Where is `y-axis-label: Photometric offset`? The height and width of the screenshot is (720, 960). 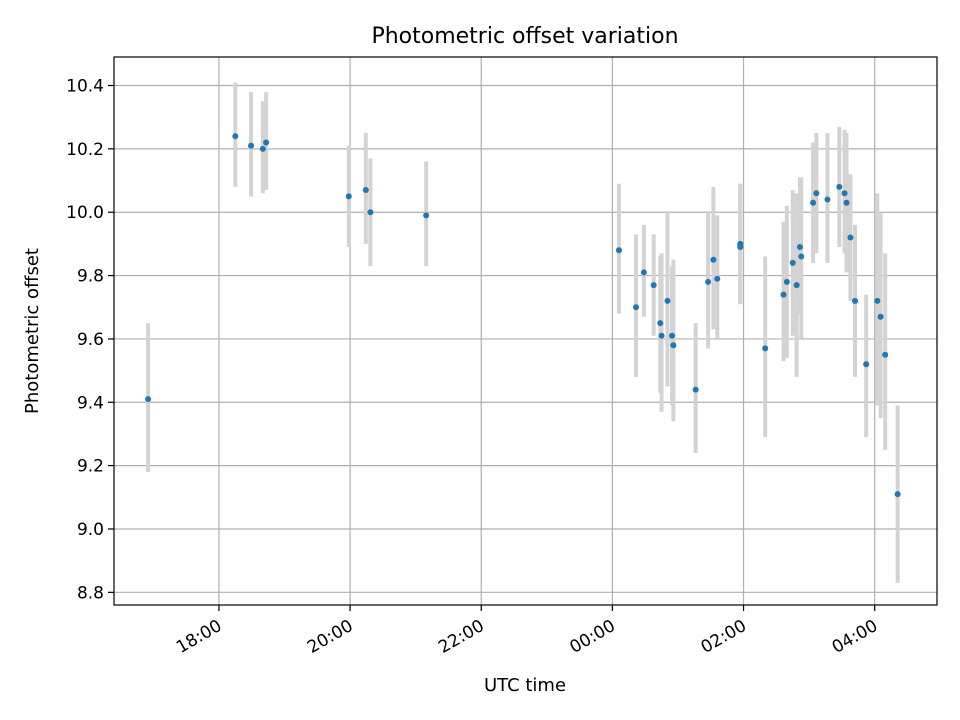 y-axis-label: Photometric offset is located at coordinates (32, 331).